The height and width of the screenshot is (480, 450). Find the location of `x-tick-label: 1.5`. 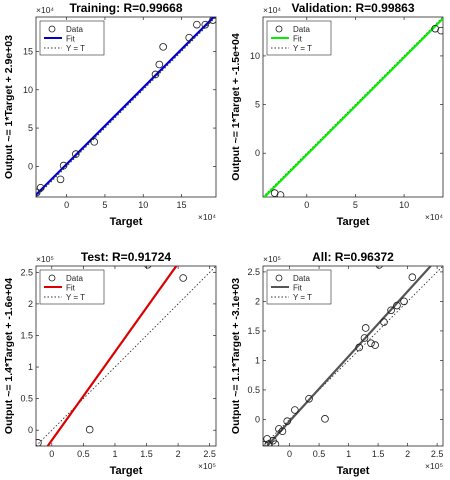

x-tick-label: 1.5 is located at coordinates (378, 454).